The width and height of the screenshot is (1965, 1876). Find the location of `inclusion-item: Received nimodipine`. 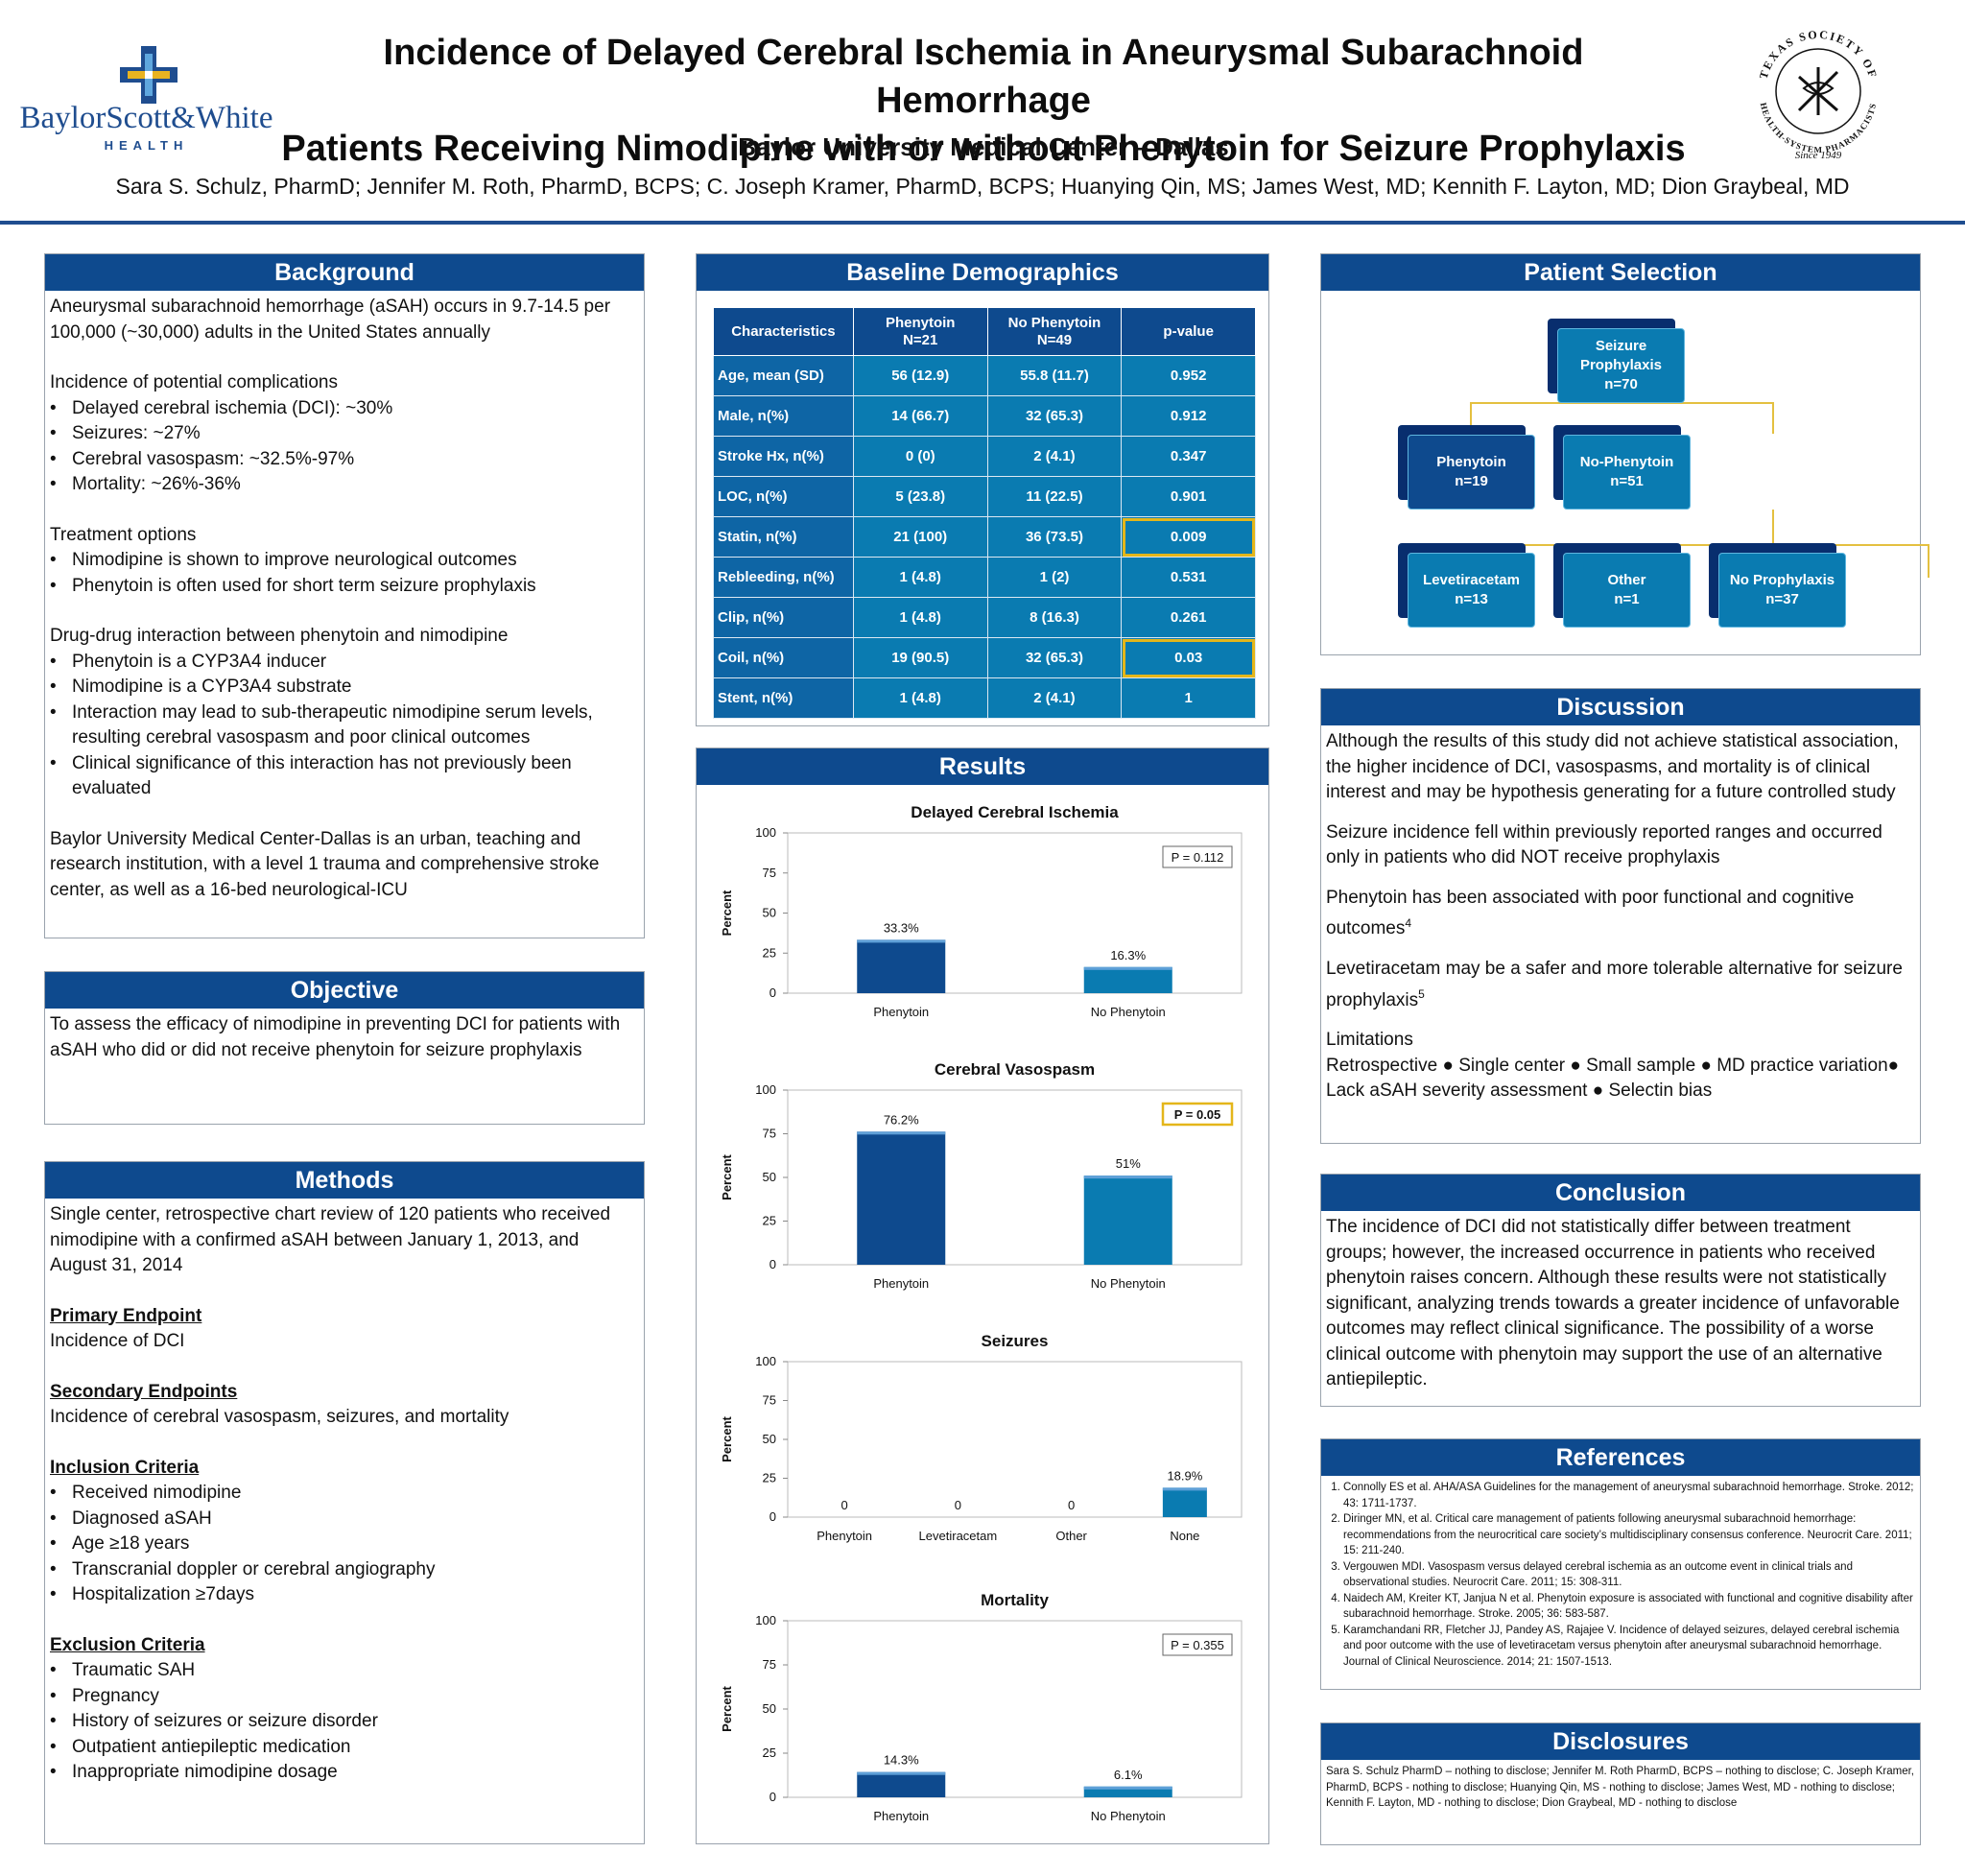

inclusion-item: Received nimodipine is located at coordinates (344, 1494).